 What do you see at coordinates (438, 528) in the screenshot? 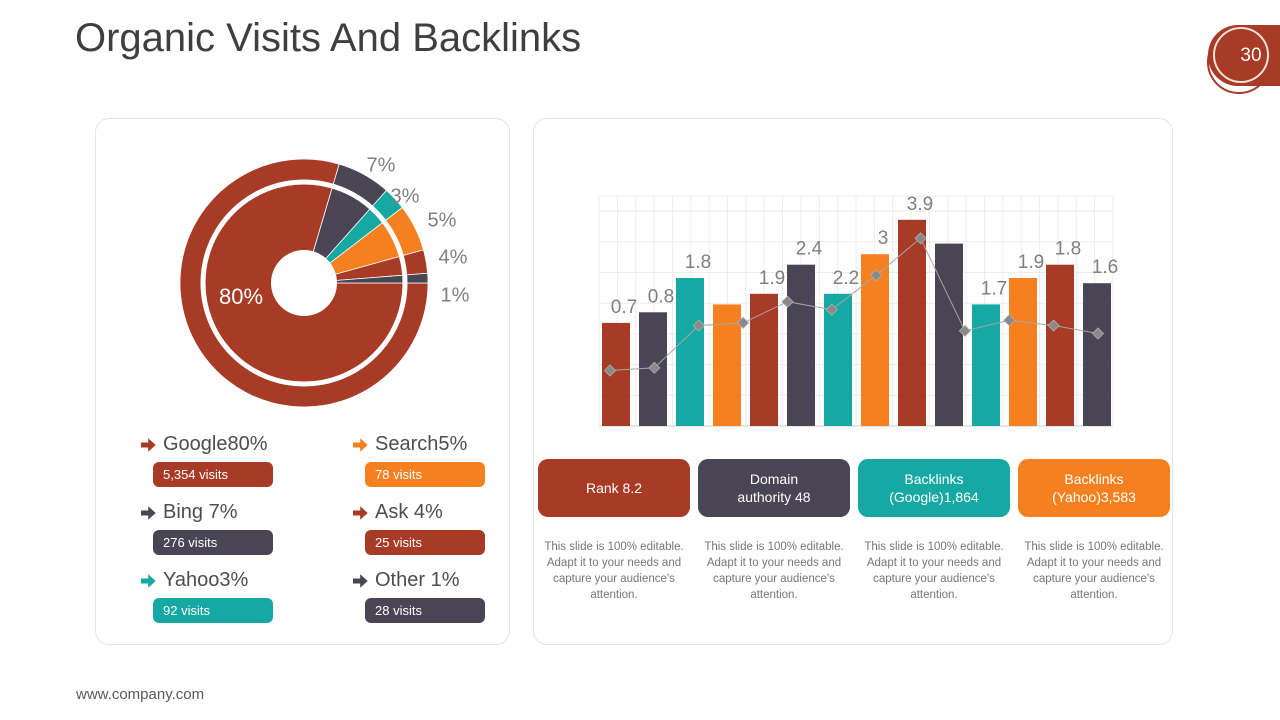
I see `legend-item-ask: Ask 4% 25 visits` at bounding box center [438, 528].